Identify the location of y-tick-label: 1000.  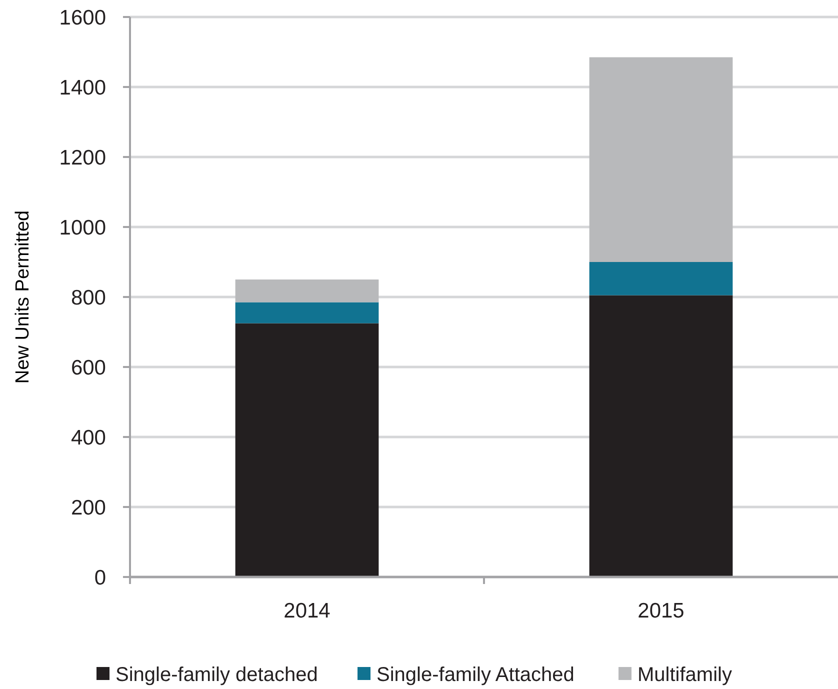
(82, 228).